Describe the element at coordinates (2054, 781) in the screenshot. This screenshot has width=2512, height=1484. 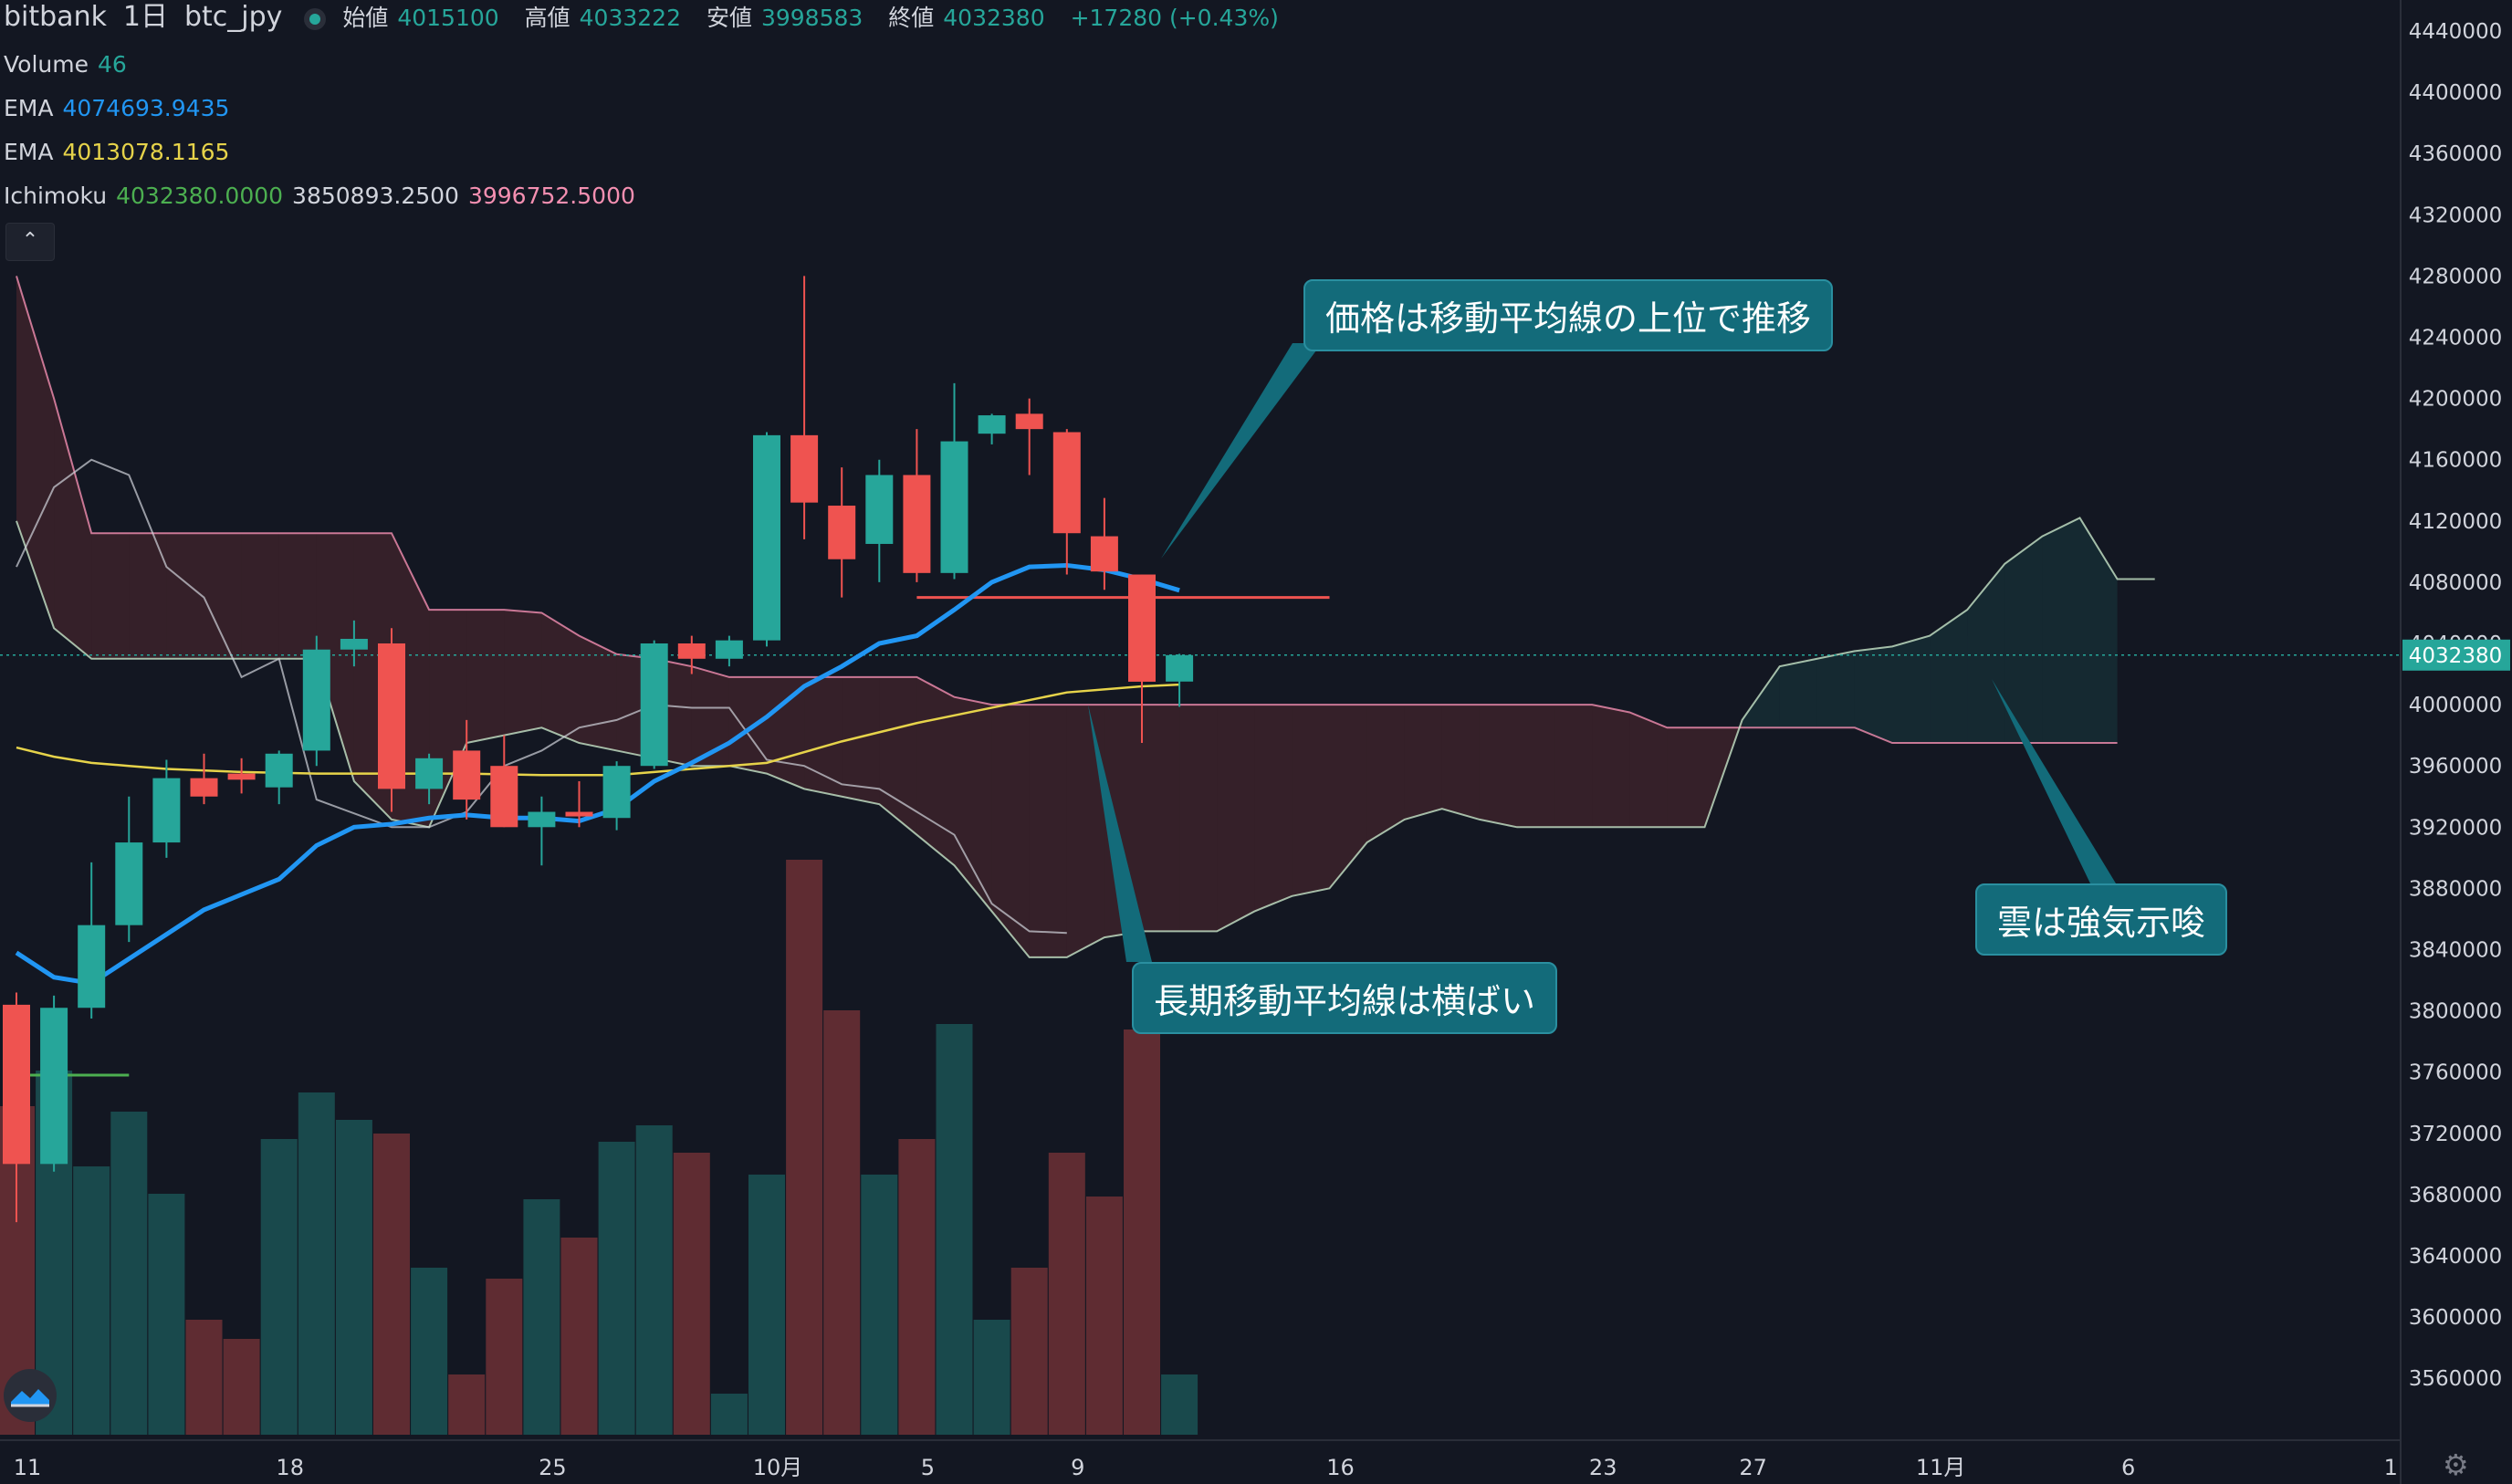
I see `callout-pointer-cloud` at that location.